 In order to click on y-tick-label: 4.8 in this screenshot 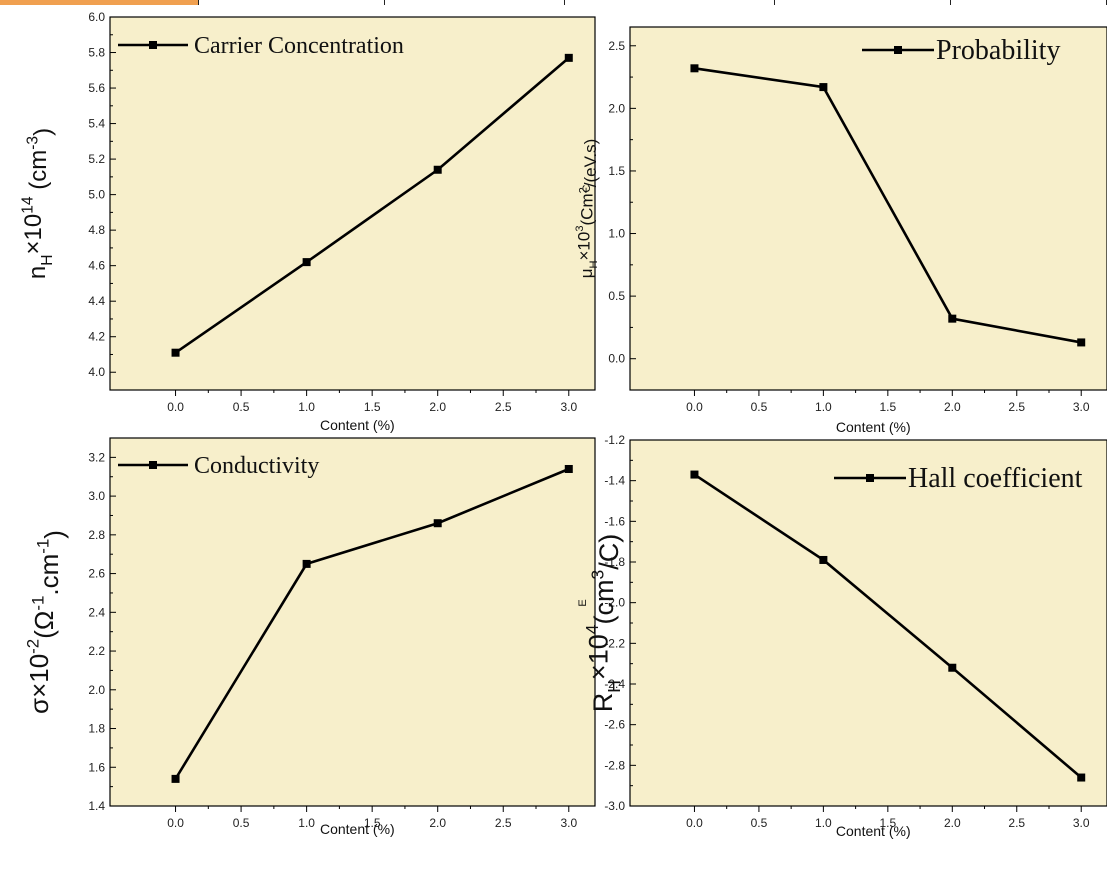, I will do `click(96, 230)`.